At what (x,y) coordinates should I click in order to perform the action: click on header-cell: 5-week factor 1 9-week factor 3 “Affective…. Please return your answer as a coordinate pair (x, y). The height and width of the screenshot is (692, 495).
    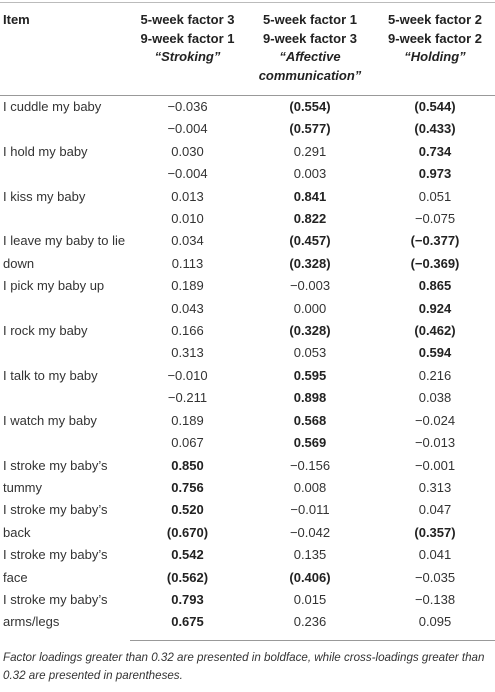
    Looking at the image, I should click on (310, 49).